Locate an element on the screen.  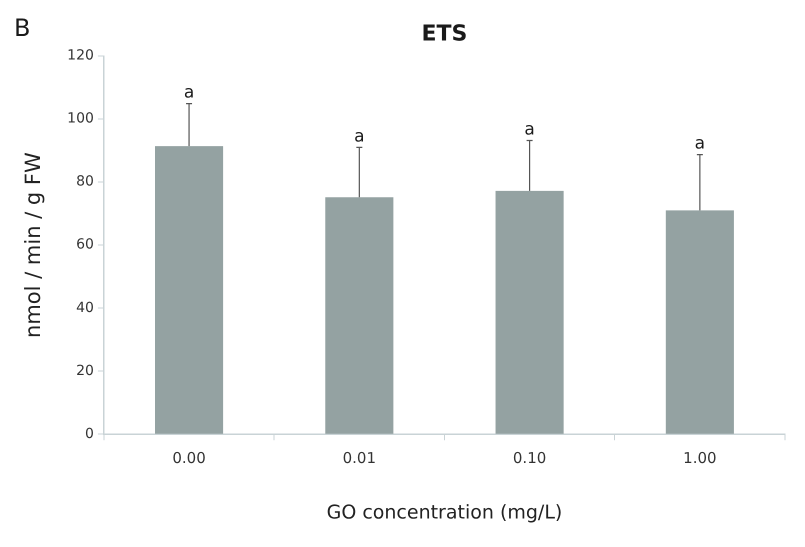
text: B is located at coordinates (22, 28).